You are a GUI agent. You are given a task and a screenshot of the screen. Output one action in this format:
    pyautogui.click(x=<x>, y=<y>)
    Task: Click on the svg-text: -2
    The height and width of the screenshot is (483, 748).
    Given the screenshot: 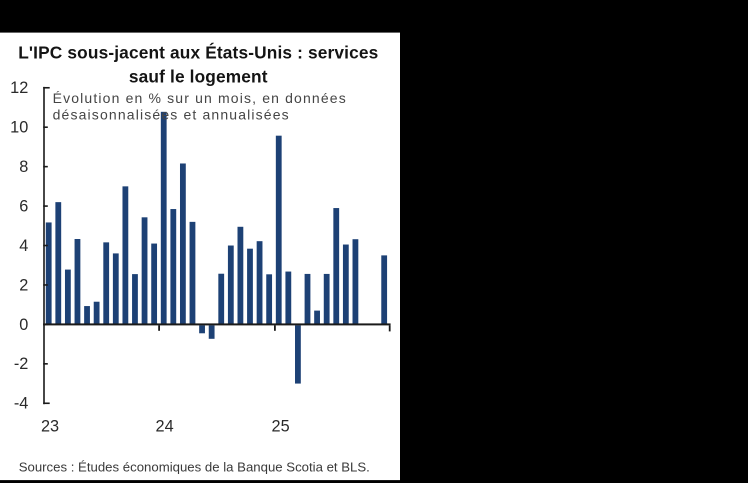 What is the action you would take?
    pyautogui.click(x=21, y=364)
    